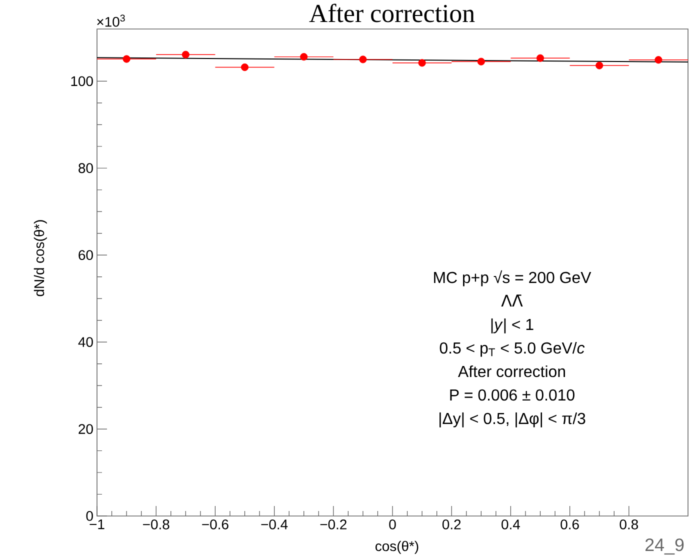 The height and width of the screenshot is (558, 692). Describe the element at coordinates (89, 516) in the screenshot. I see `y-tick-label: 0` at that location.